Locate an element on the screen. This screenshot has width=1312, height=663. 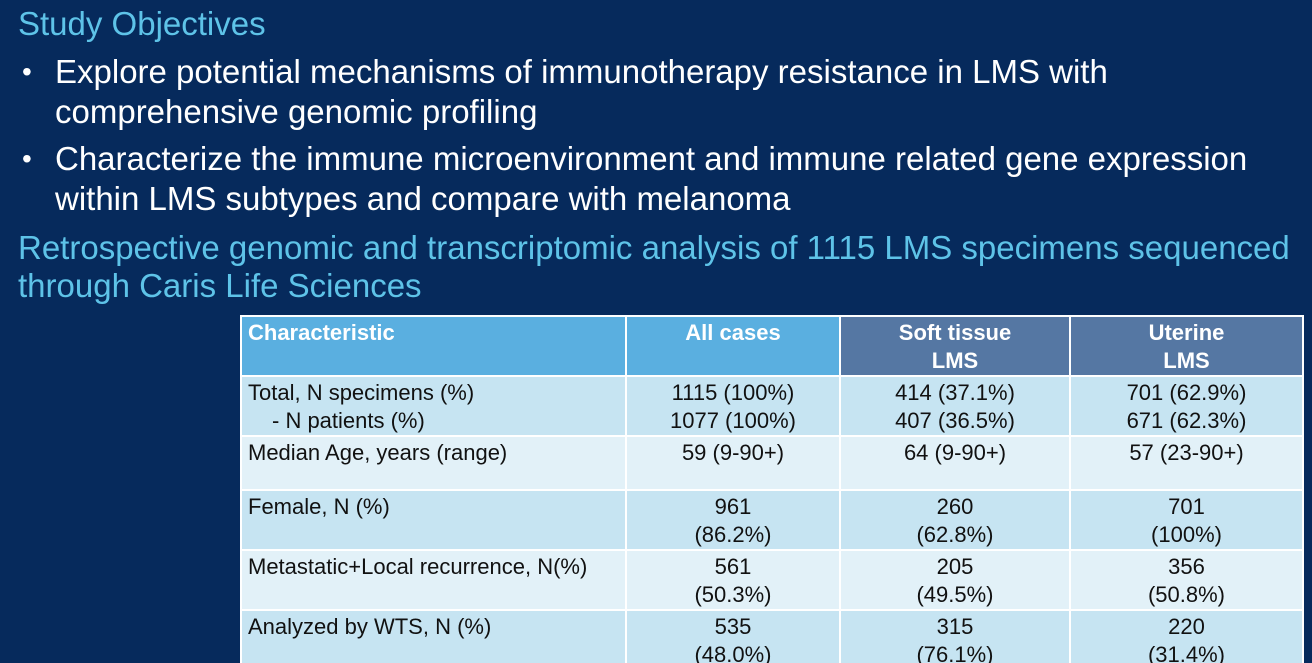
cell-text: (100%) is located at coordinates (1186, 534).